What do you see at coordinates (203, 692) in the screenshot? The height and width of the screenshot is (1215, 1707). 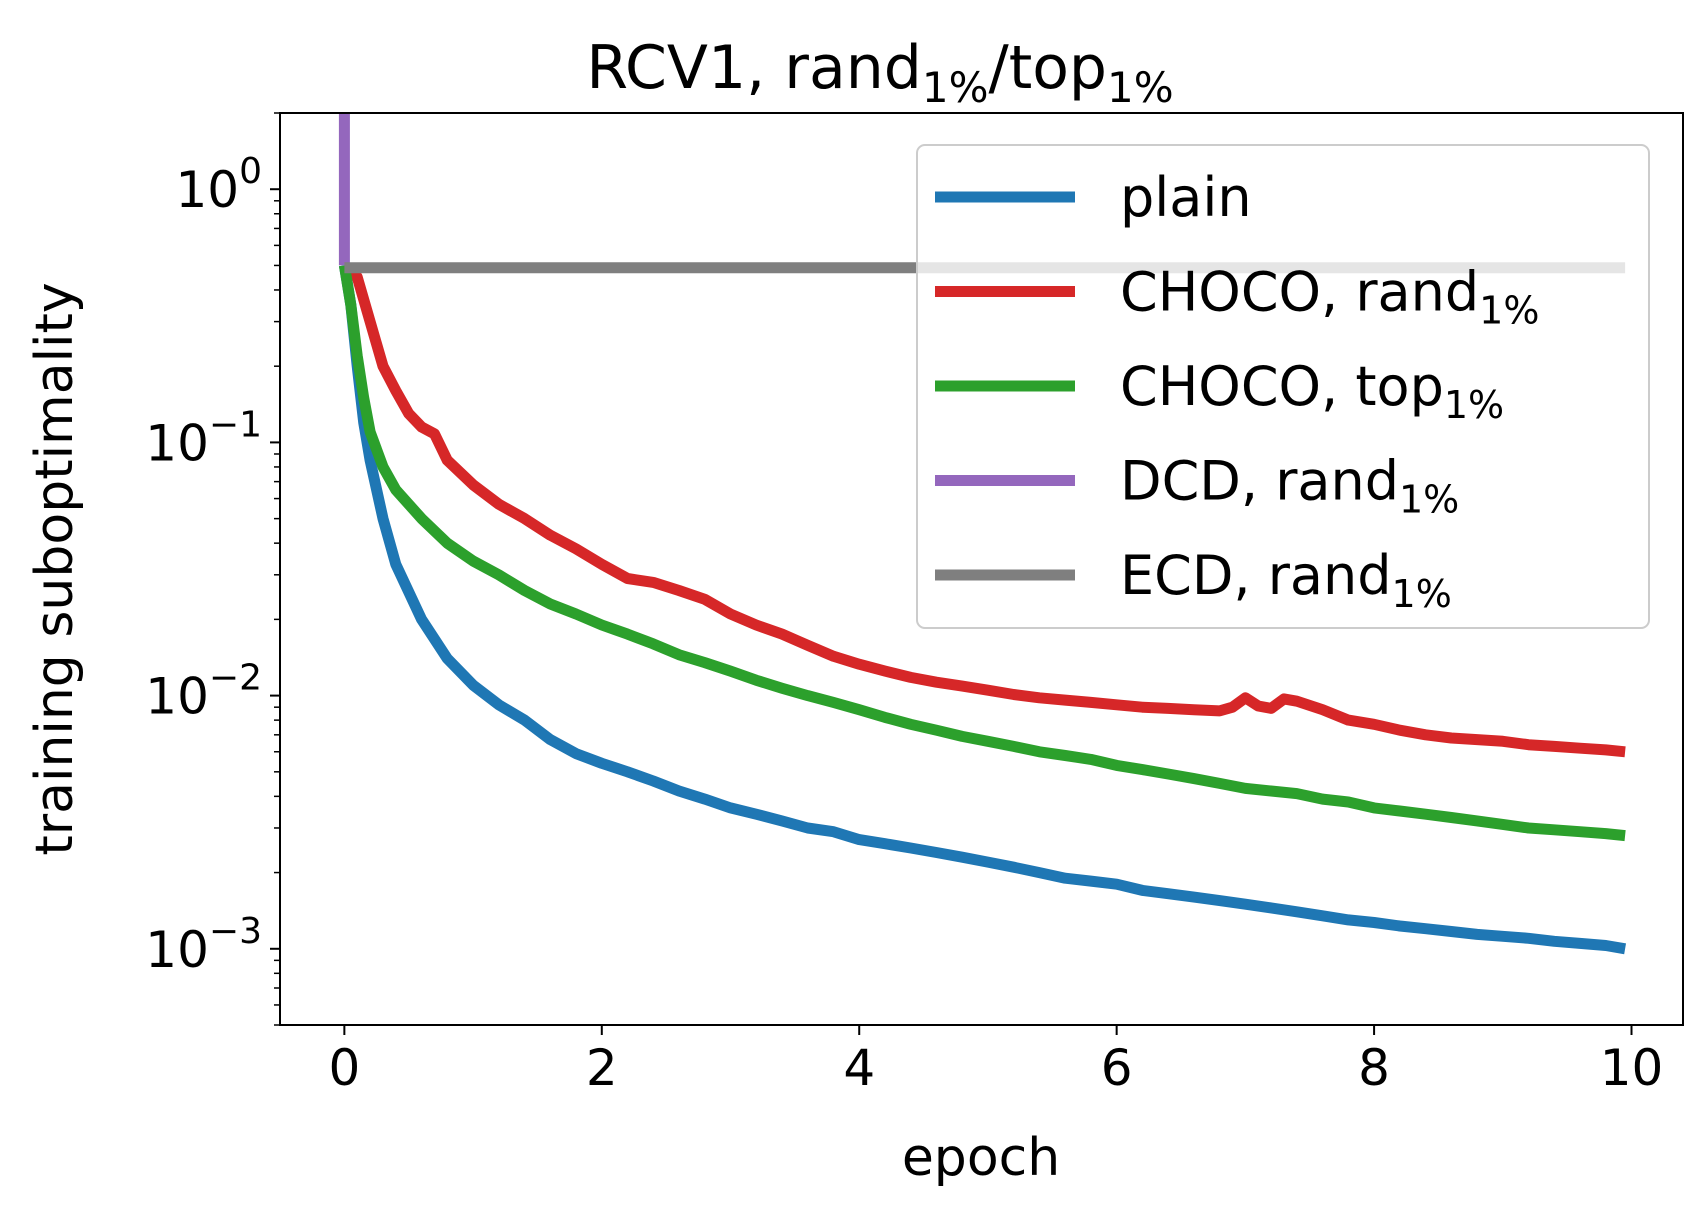 I see `y-tick-label: 10⁻²` at bounding box center [203, 692].